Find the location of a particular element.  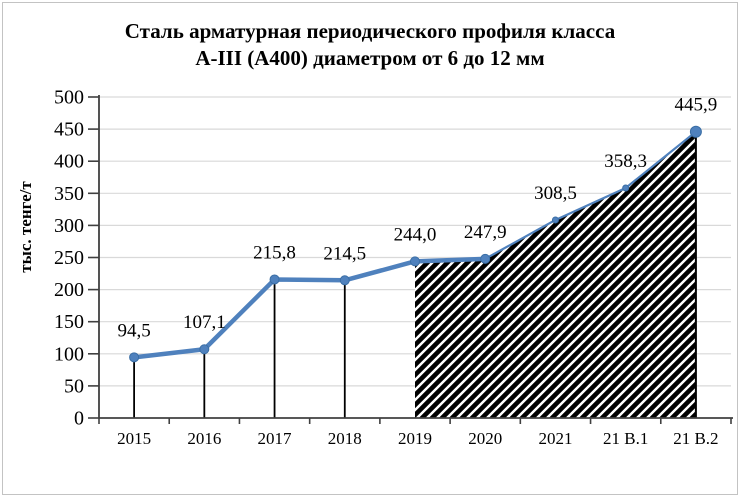

x-category-label: 2020 is located at coordinates (485, 438).